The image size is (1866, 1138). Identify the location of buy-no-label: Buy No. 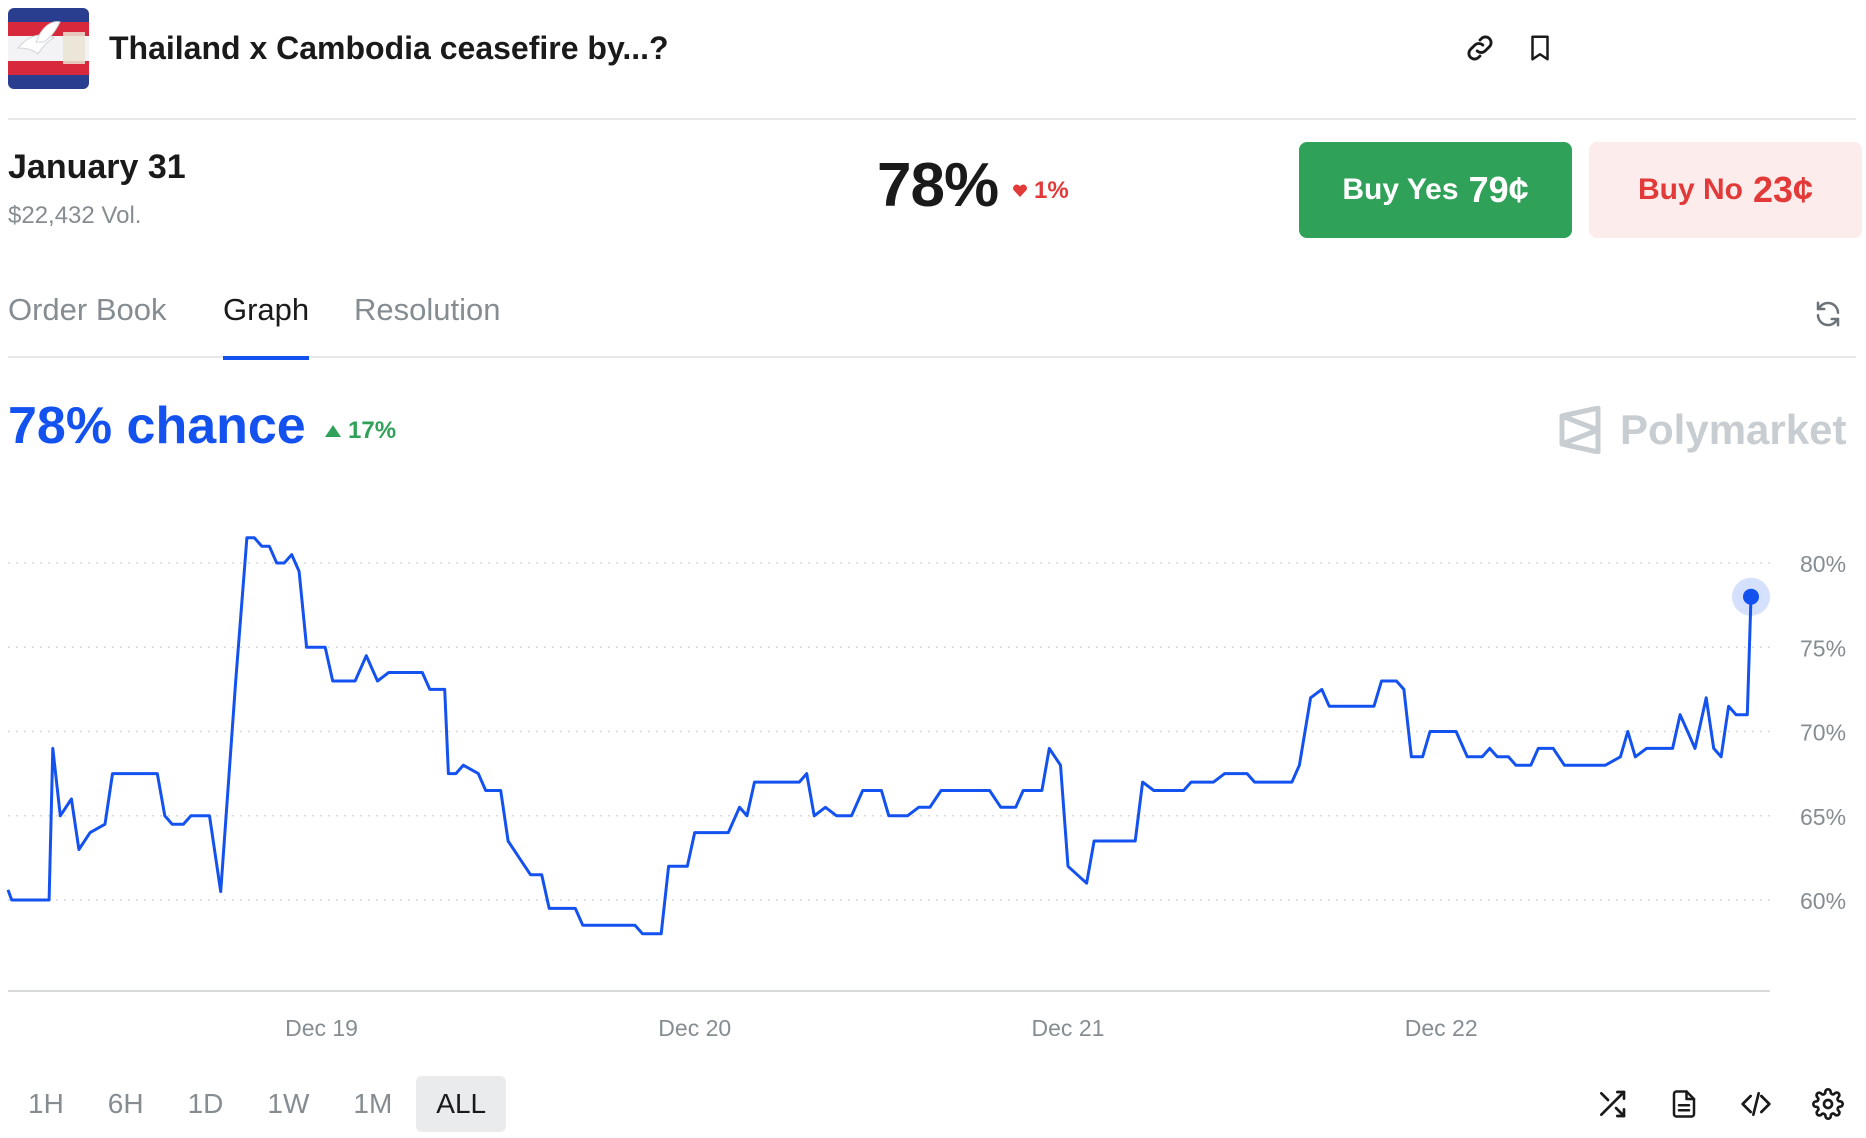
(1690, 189).